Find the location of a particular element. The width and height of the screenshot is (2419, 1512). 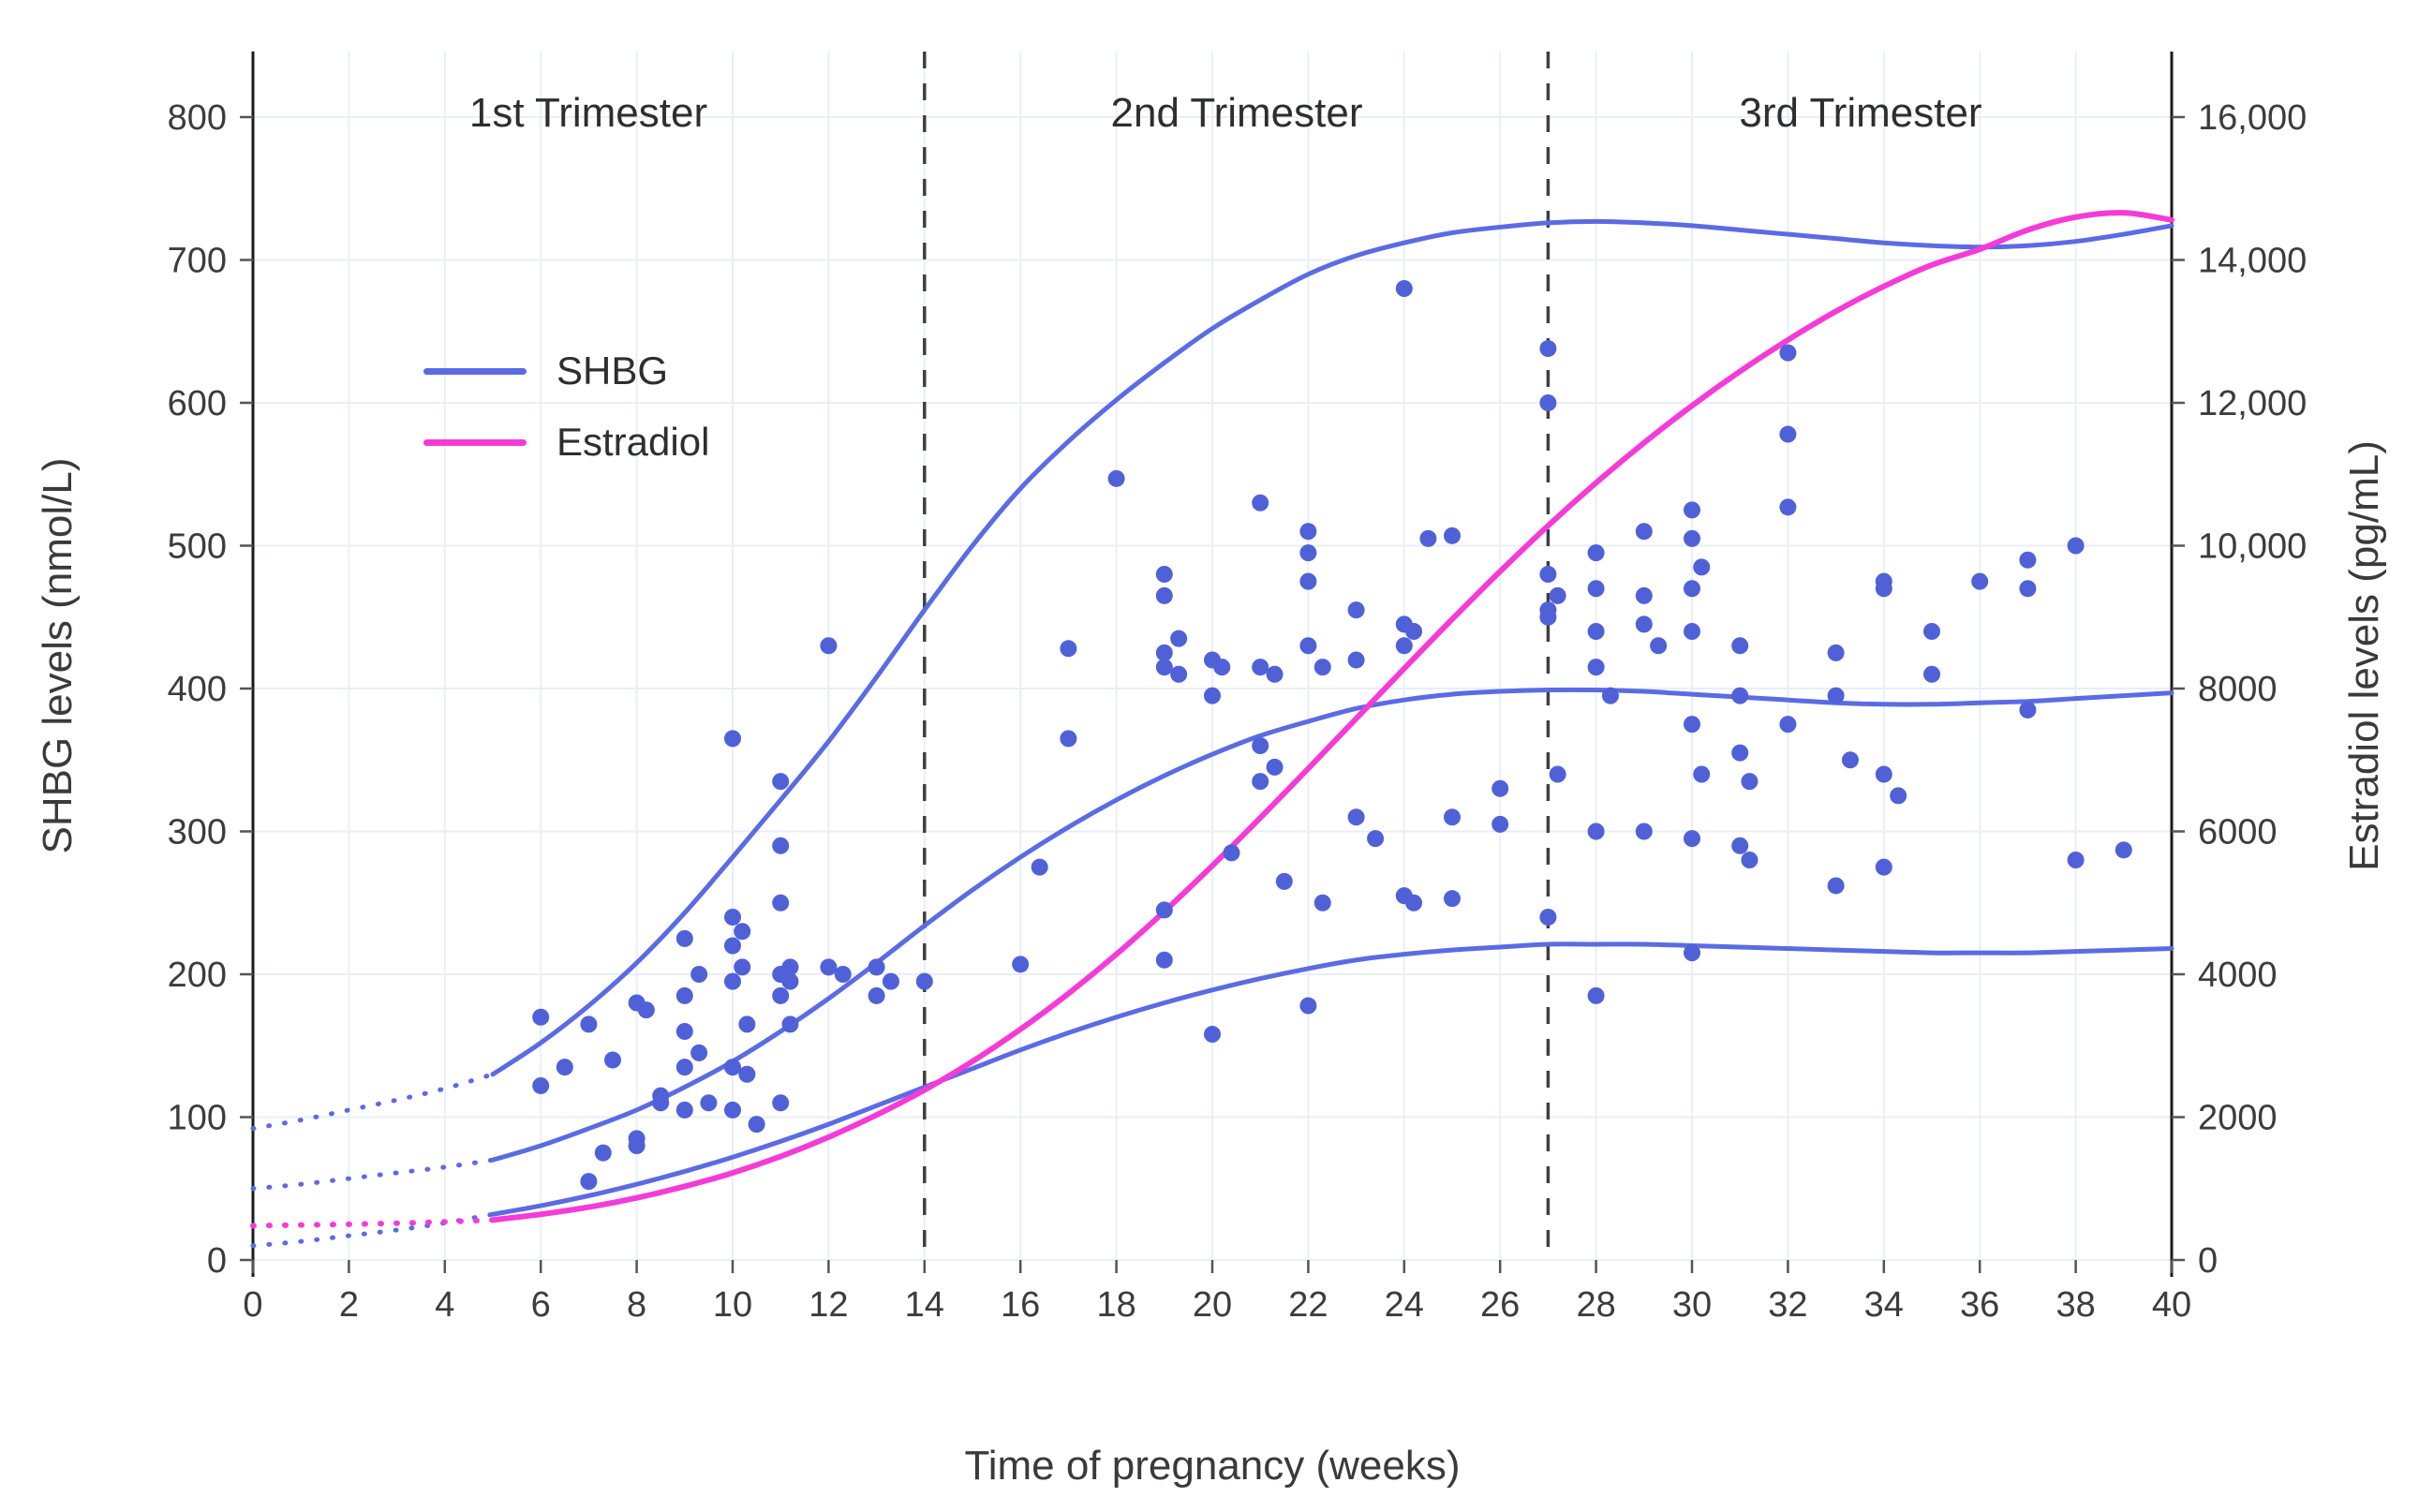

tick-label: 16 is located at coordinates (1020, 1305).